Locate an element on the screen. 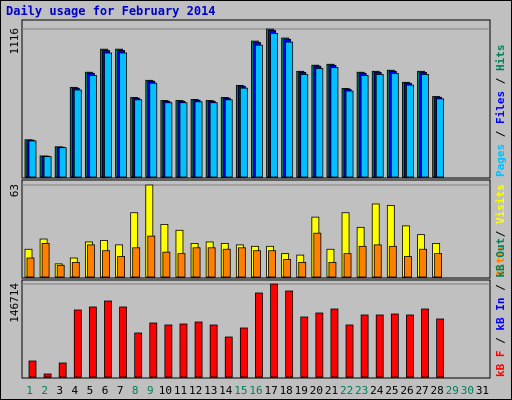 This screenshot has width=512, height=400. x-tick-label: 9 is located at coordinates (150, 390).